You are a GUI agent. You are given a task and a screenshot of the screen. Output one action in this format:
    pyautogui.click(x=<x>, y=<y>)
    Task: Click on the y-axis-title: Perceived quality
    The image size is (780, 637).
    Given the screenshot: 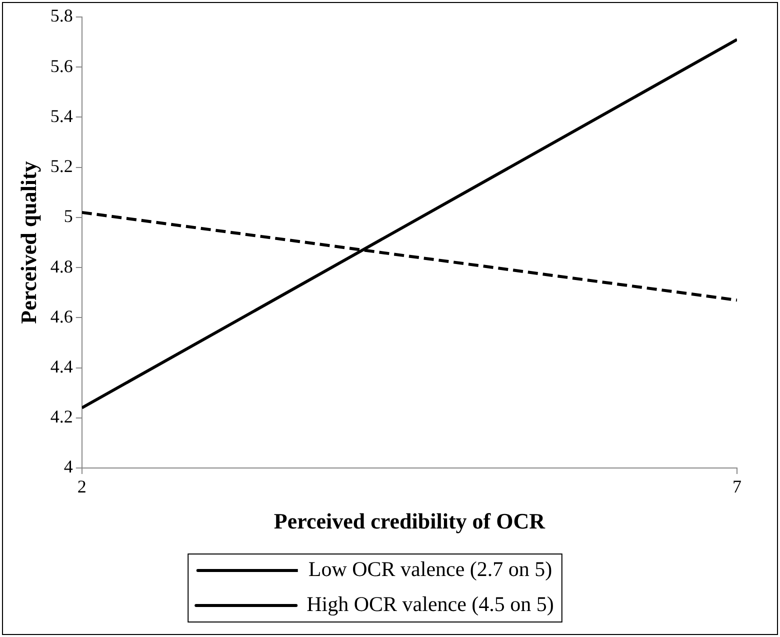 What is the action you would take?
    pyautogui.click(x=28, y=242)
    